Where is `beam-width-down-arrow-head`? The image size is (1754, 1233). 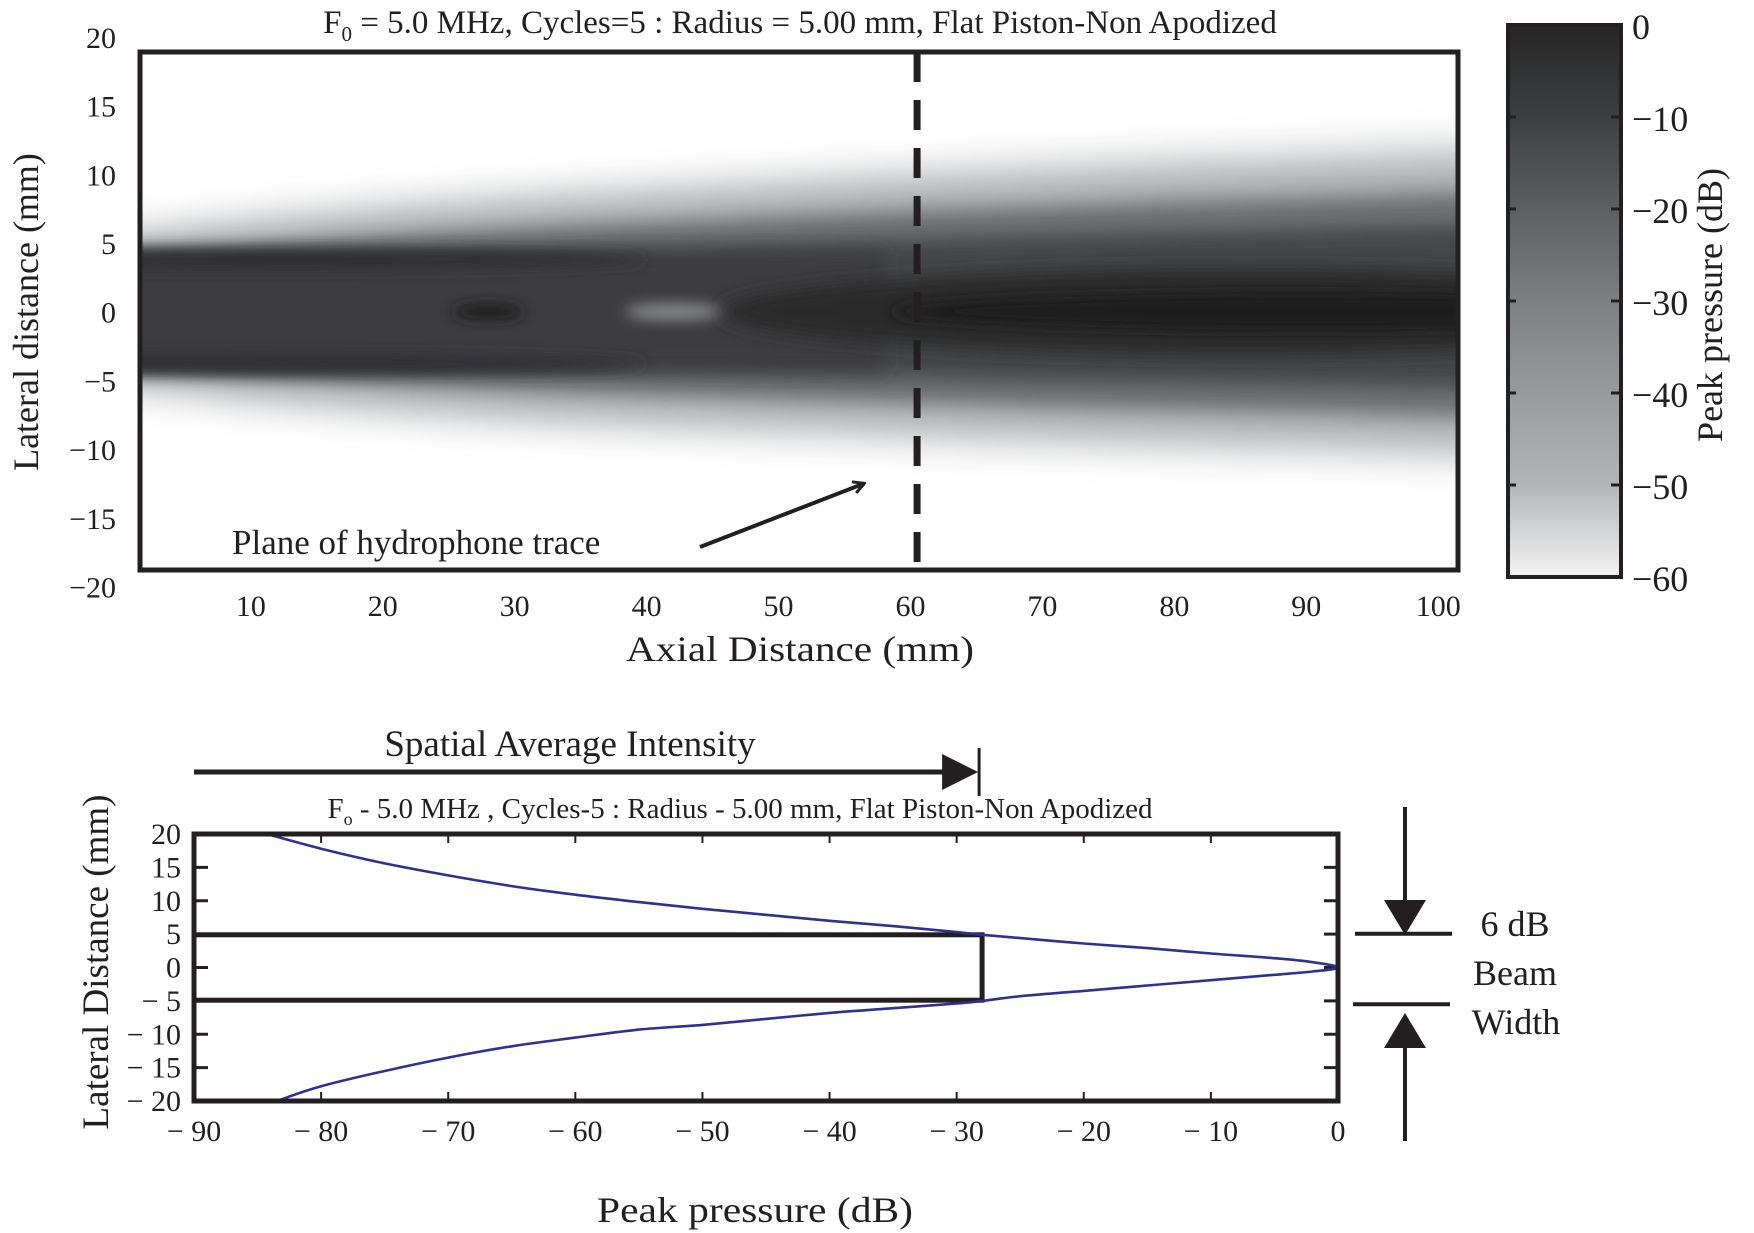 beam-width-down-arrow-head is located at coordinates (1405, 917).